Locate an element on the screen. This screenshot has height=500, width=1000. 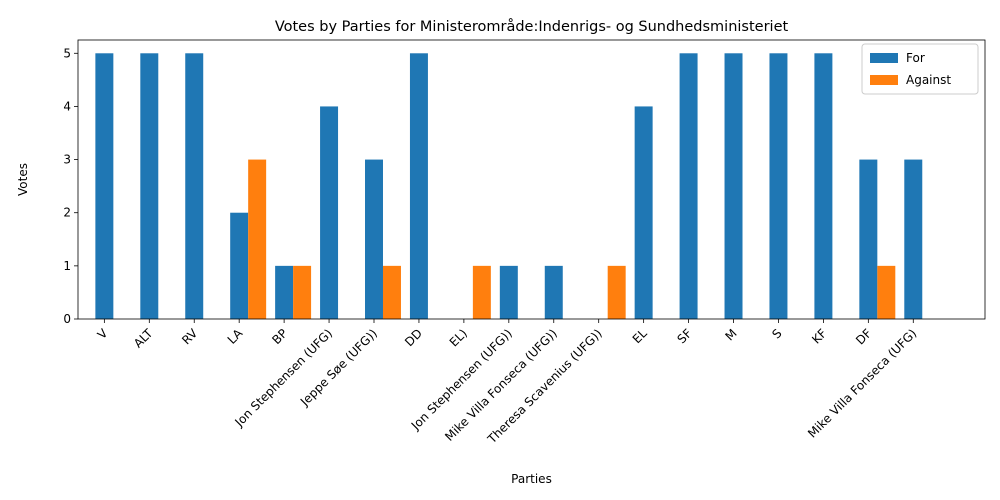
legend-swatch-for is located at coordinates (884, 58).